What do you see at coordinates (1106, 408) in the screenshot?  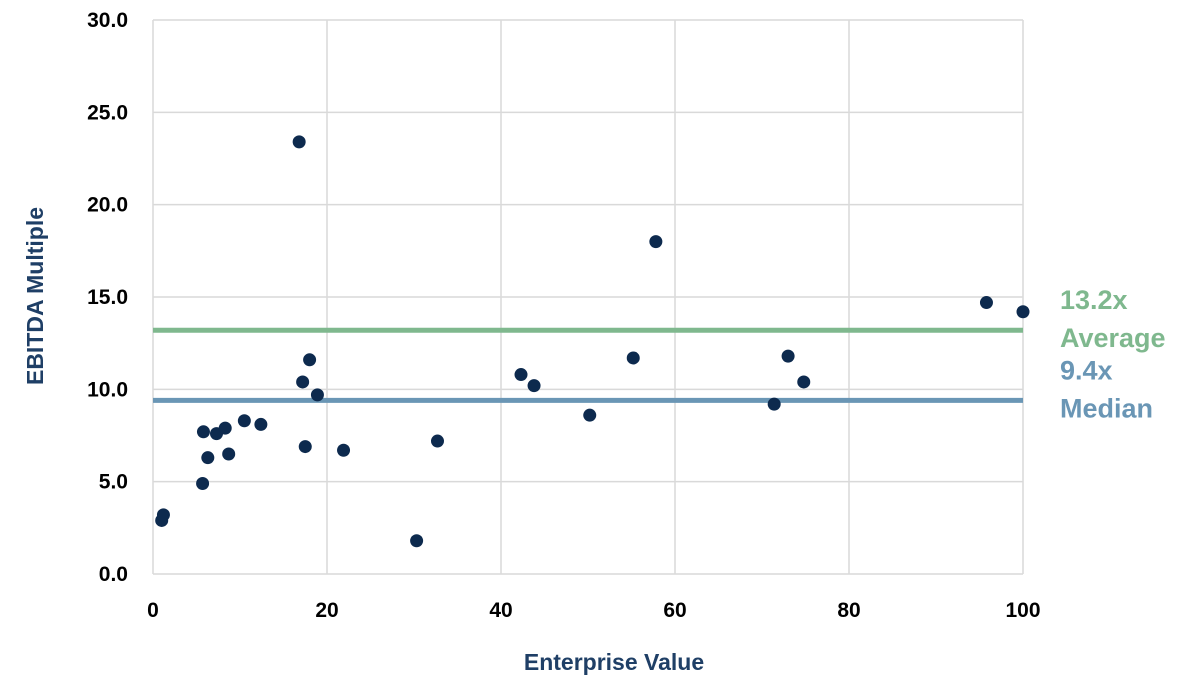 I see `reference-name-label: Median` at bounding box center [1106, 408].